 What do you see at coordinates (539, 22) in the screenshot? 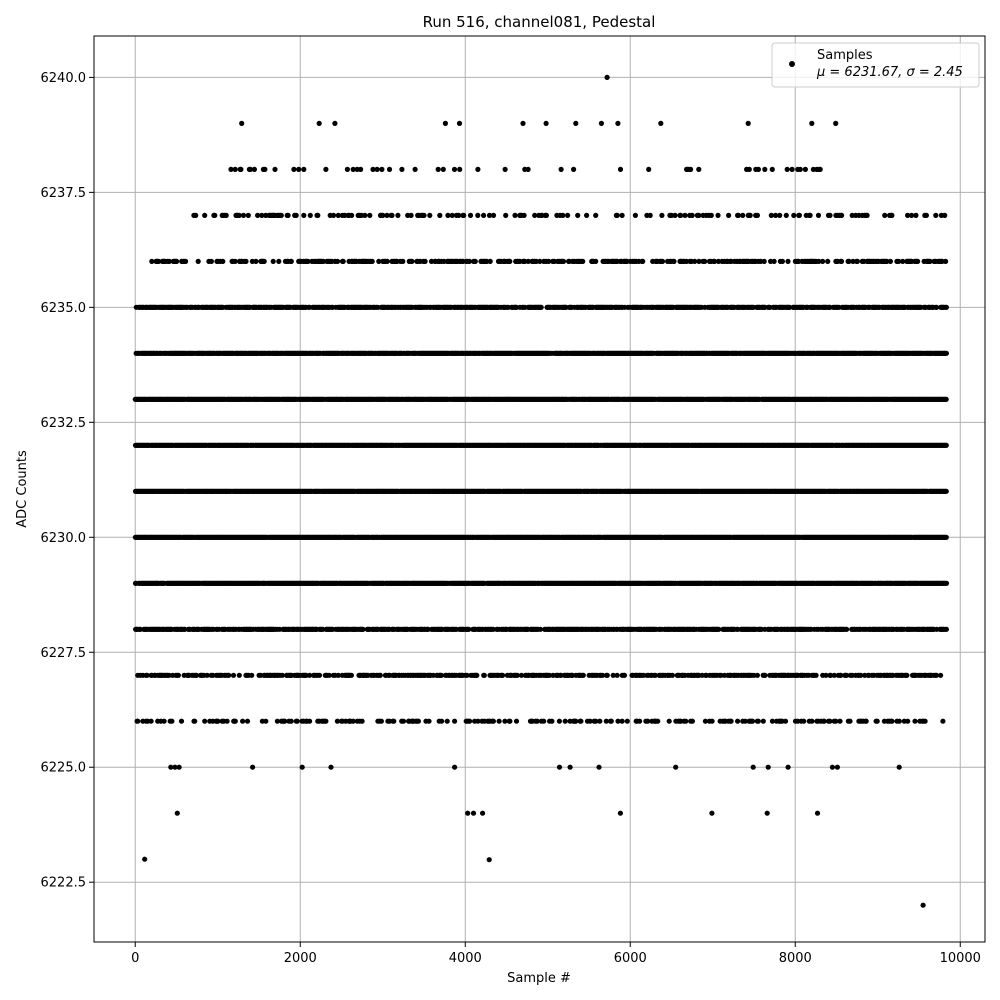
I see `chart-title: Run 516, channel081, Pedestal` at bounding box center [539, 22].